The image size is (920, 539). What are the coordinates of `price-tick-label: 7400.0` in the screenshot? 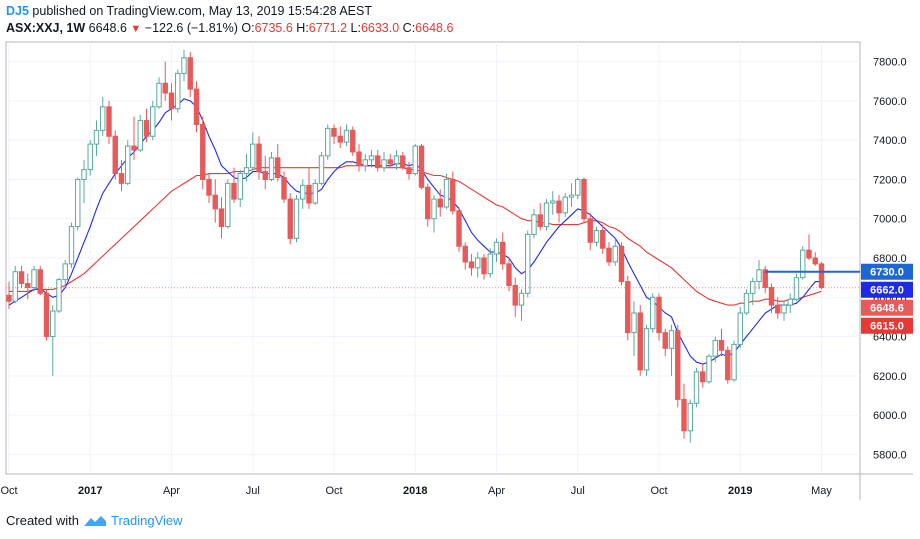 It's located at (890, 141).